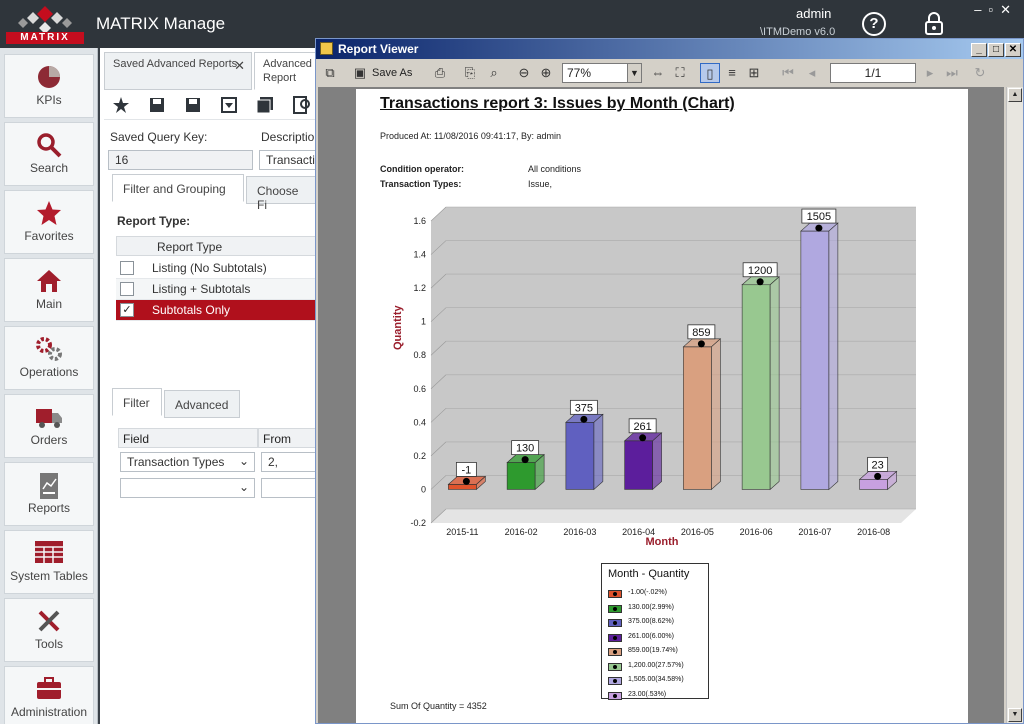 This screenshot has width=1024, height=724. What do you see at coordinates (466, 470) in the screenshot?
I see `data-label: -1` at bounding box center [466, 470].